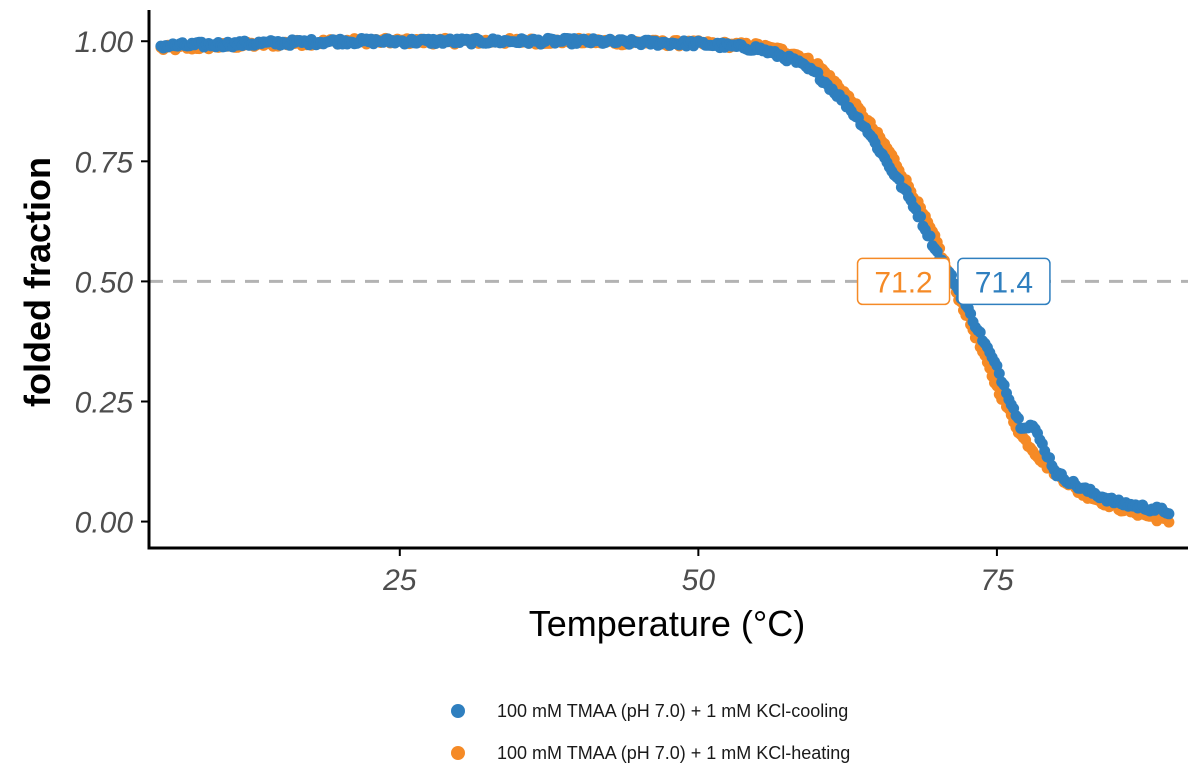 This screenshot has height=773, width=1190. I want to click on x-tick-label: 25, so click(399, 580).